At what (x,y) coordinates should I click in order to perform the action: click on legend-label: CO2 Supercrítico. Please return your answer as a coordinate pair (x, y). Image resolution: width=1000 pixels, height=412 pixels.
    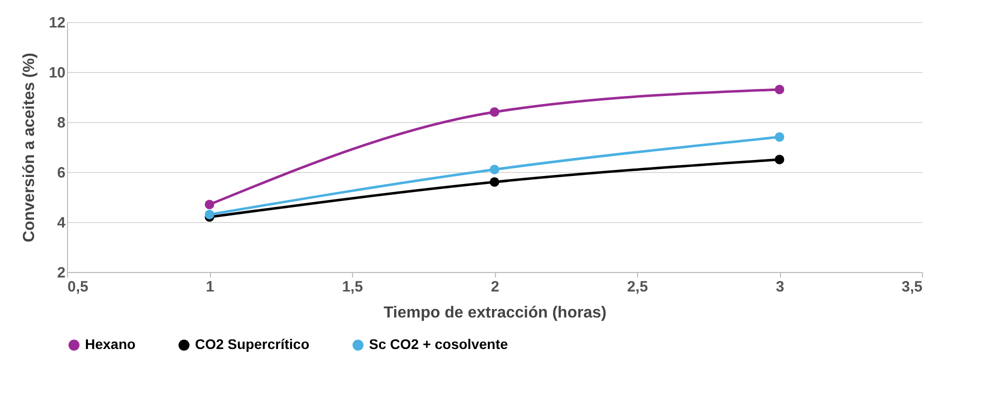
    Looking at the image, I should click on (252, 344).